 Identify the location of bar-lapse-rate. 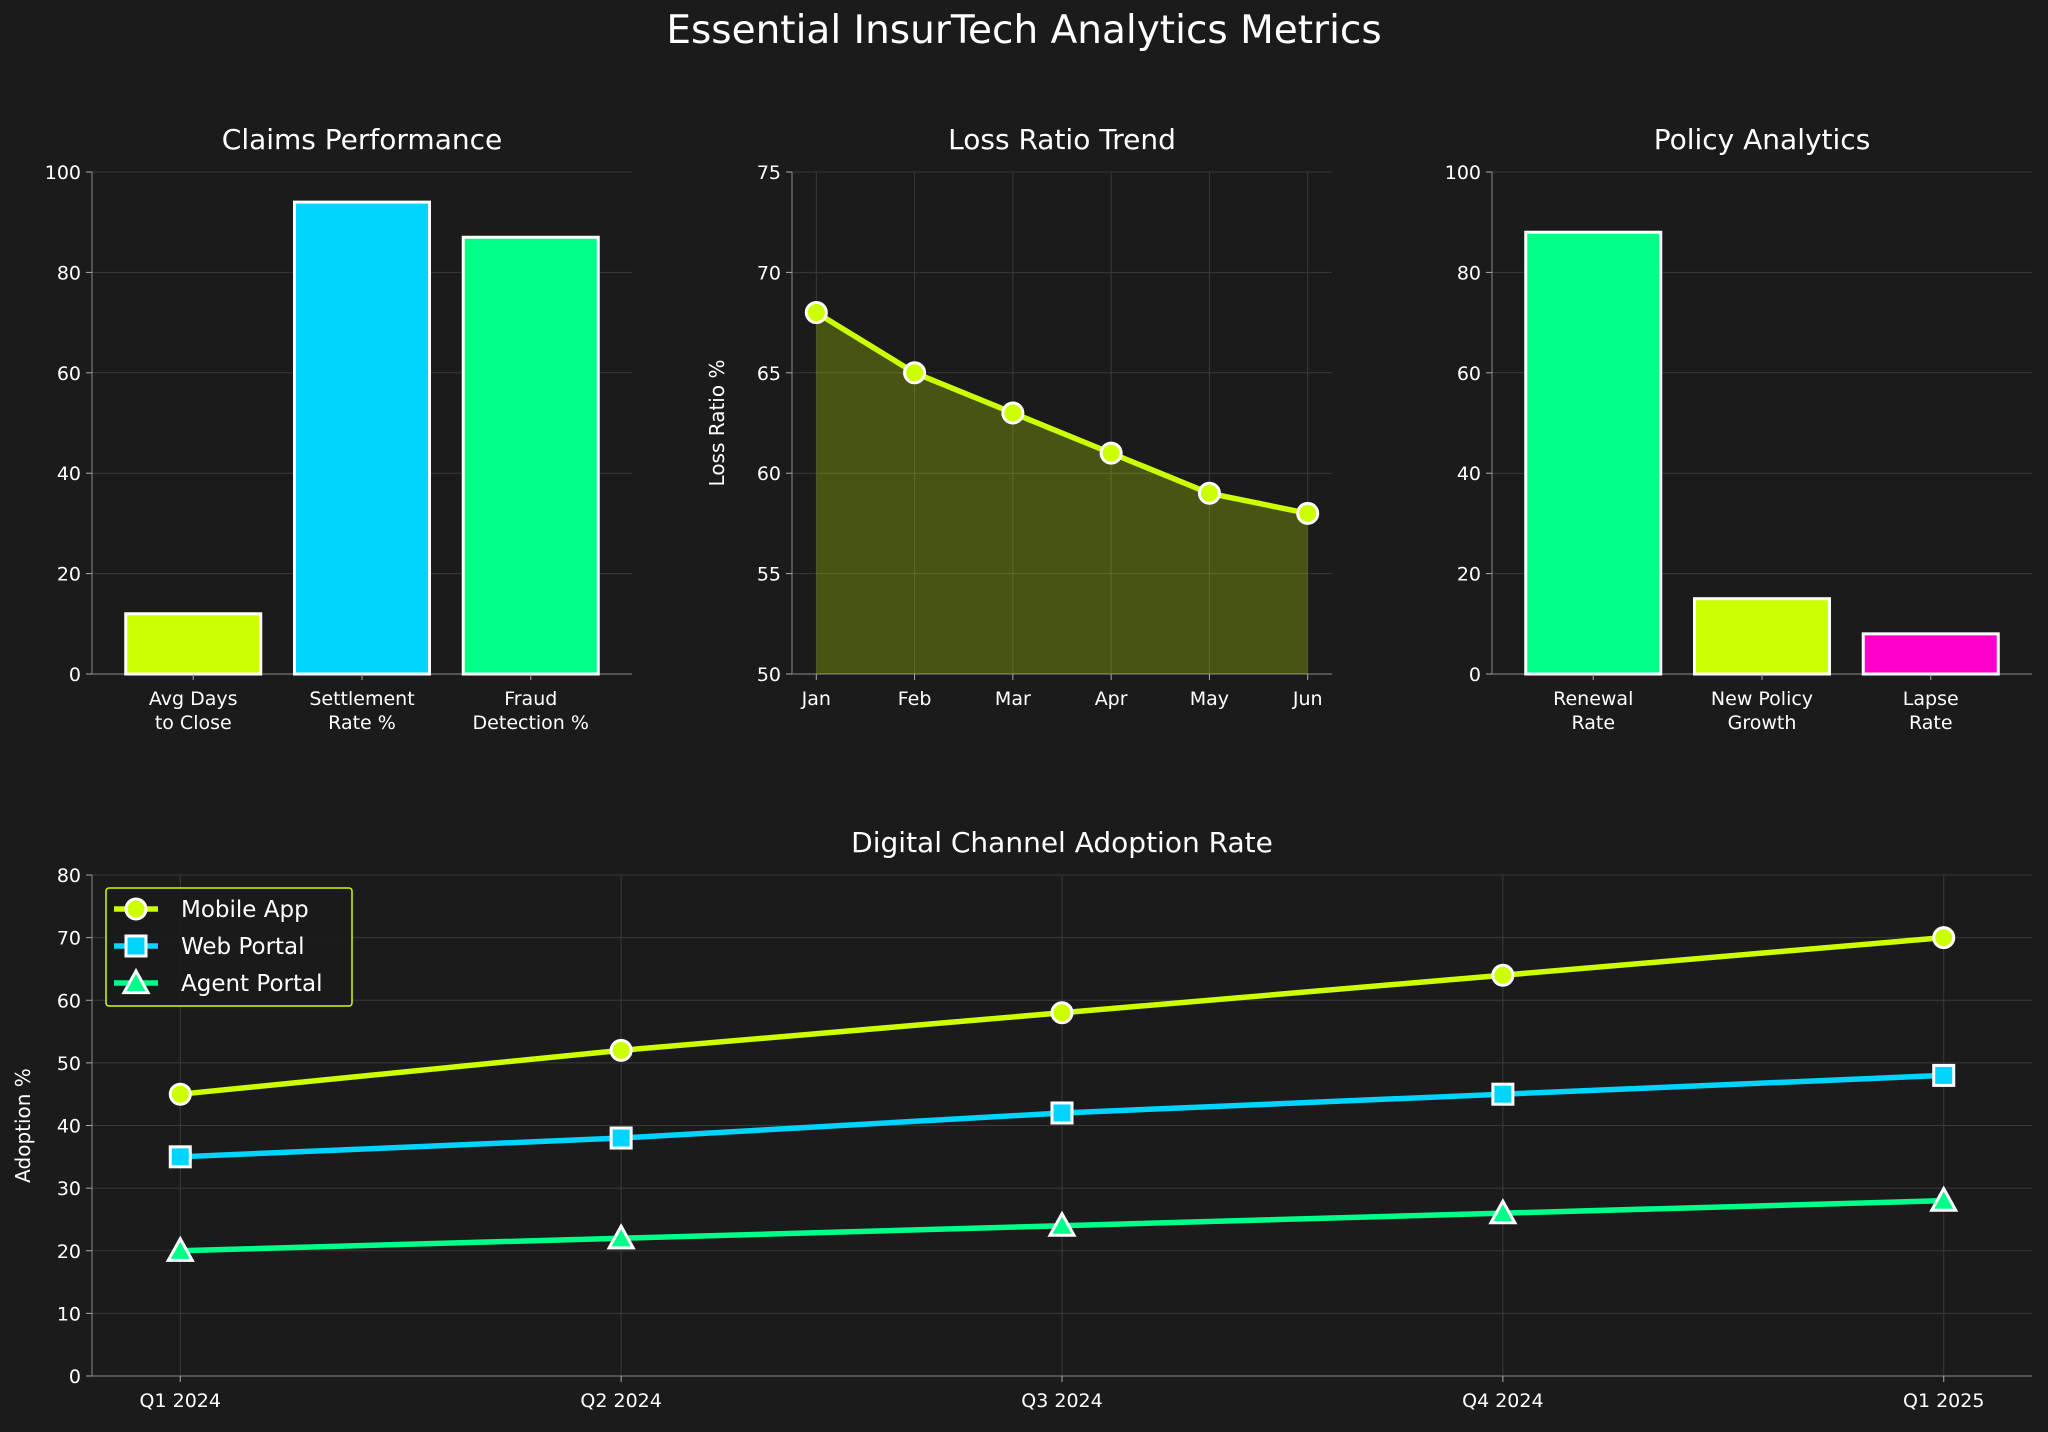
(1930, 654).